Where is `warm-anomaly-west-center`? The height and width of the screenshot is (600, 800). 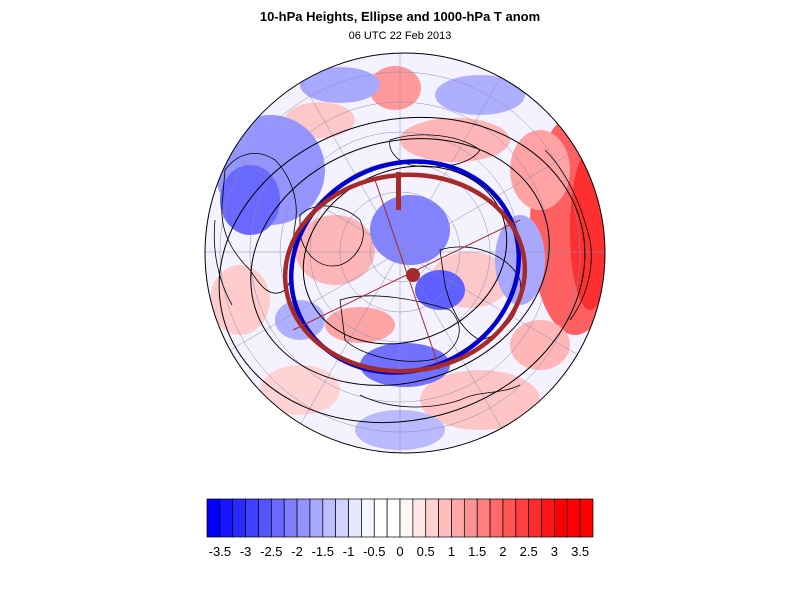
warm-anomaly-west-center is located at coordinates (335, 250).